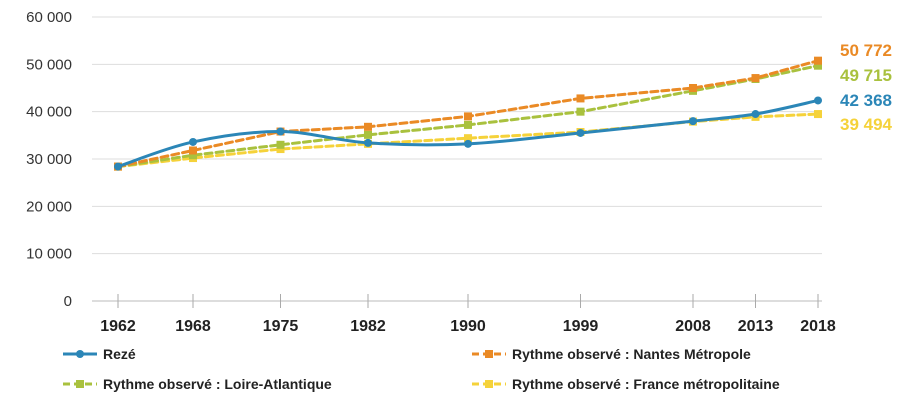  What do you see at coordinates (866, 100) in the screenshot?
I see `end-label-series-0: 42 368` at bounding box center [866, 100].